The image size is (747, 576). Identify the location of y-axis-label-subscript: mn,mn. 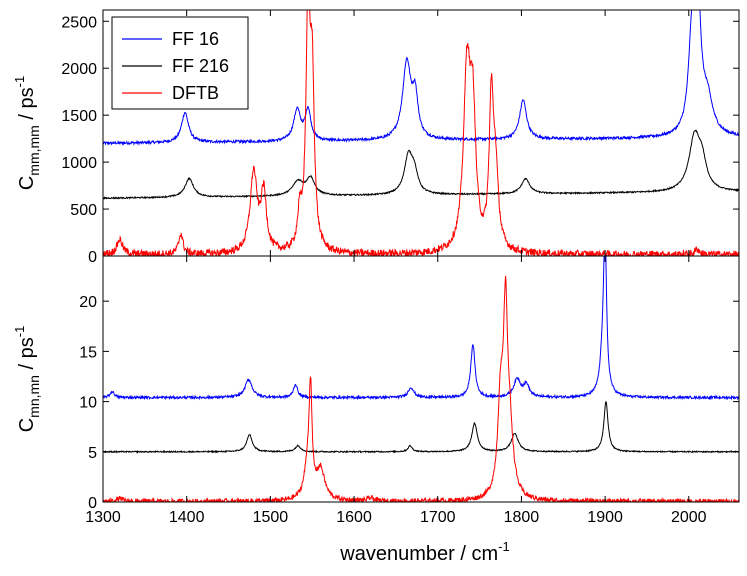
(34, 396).